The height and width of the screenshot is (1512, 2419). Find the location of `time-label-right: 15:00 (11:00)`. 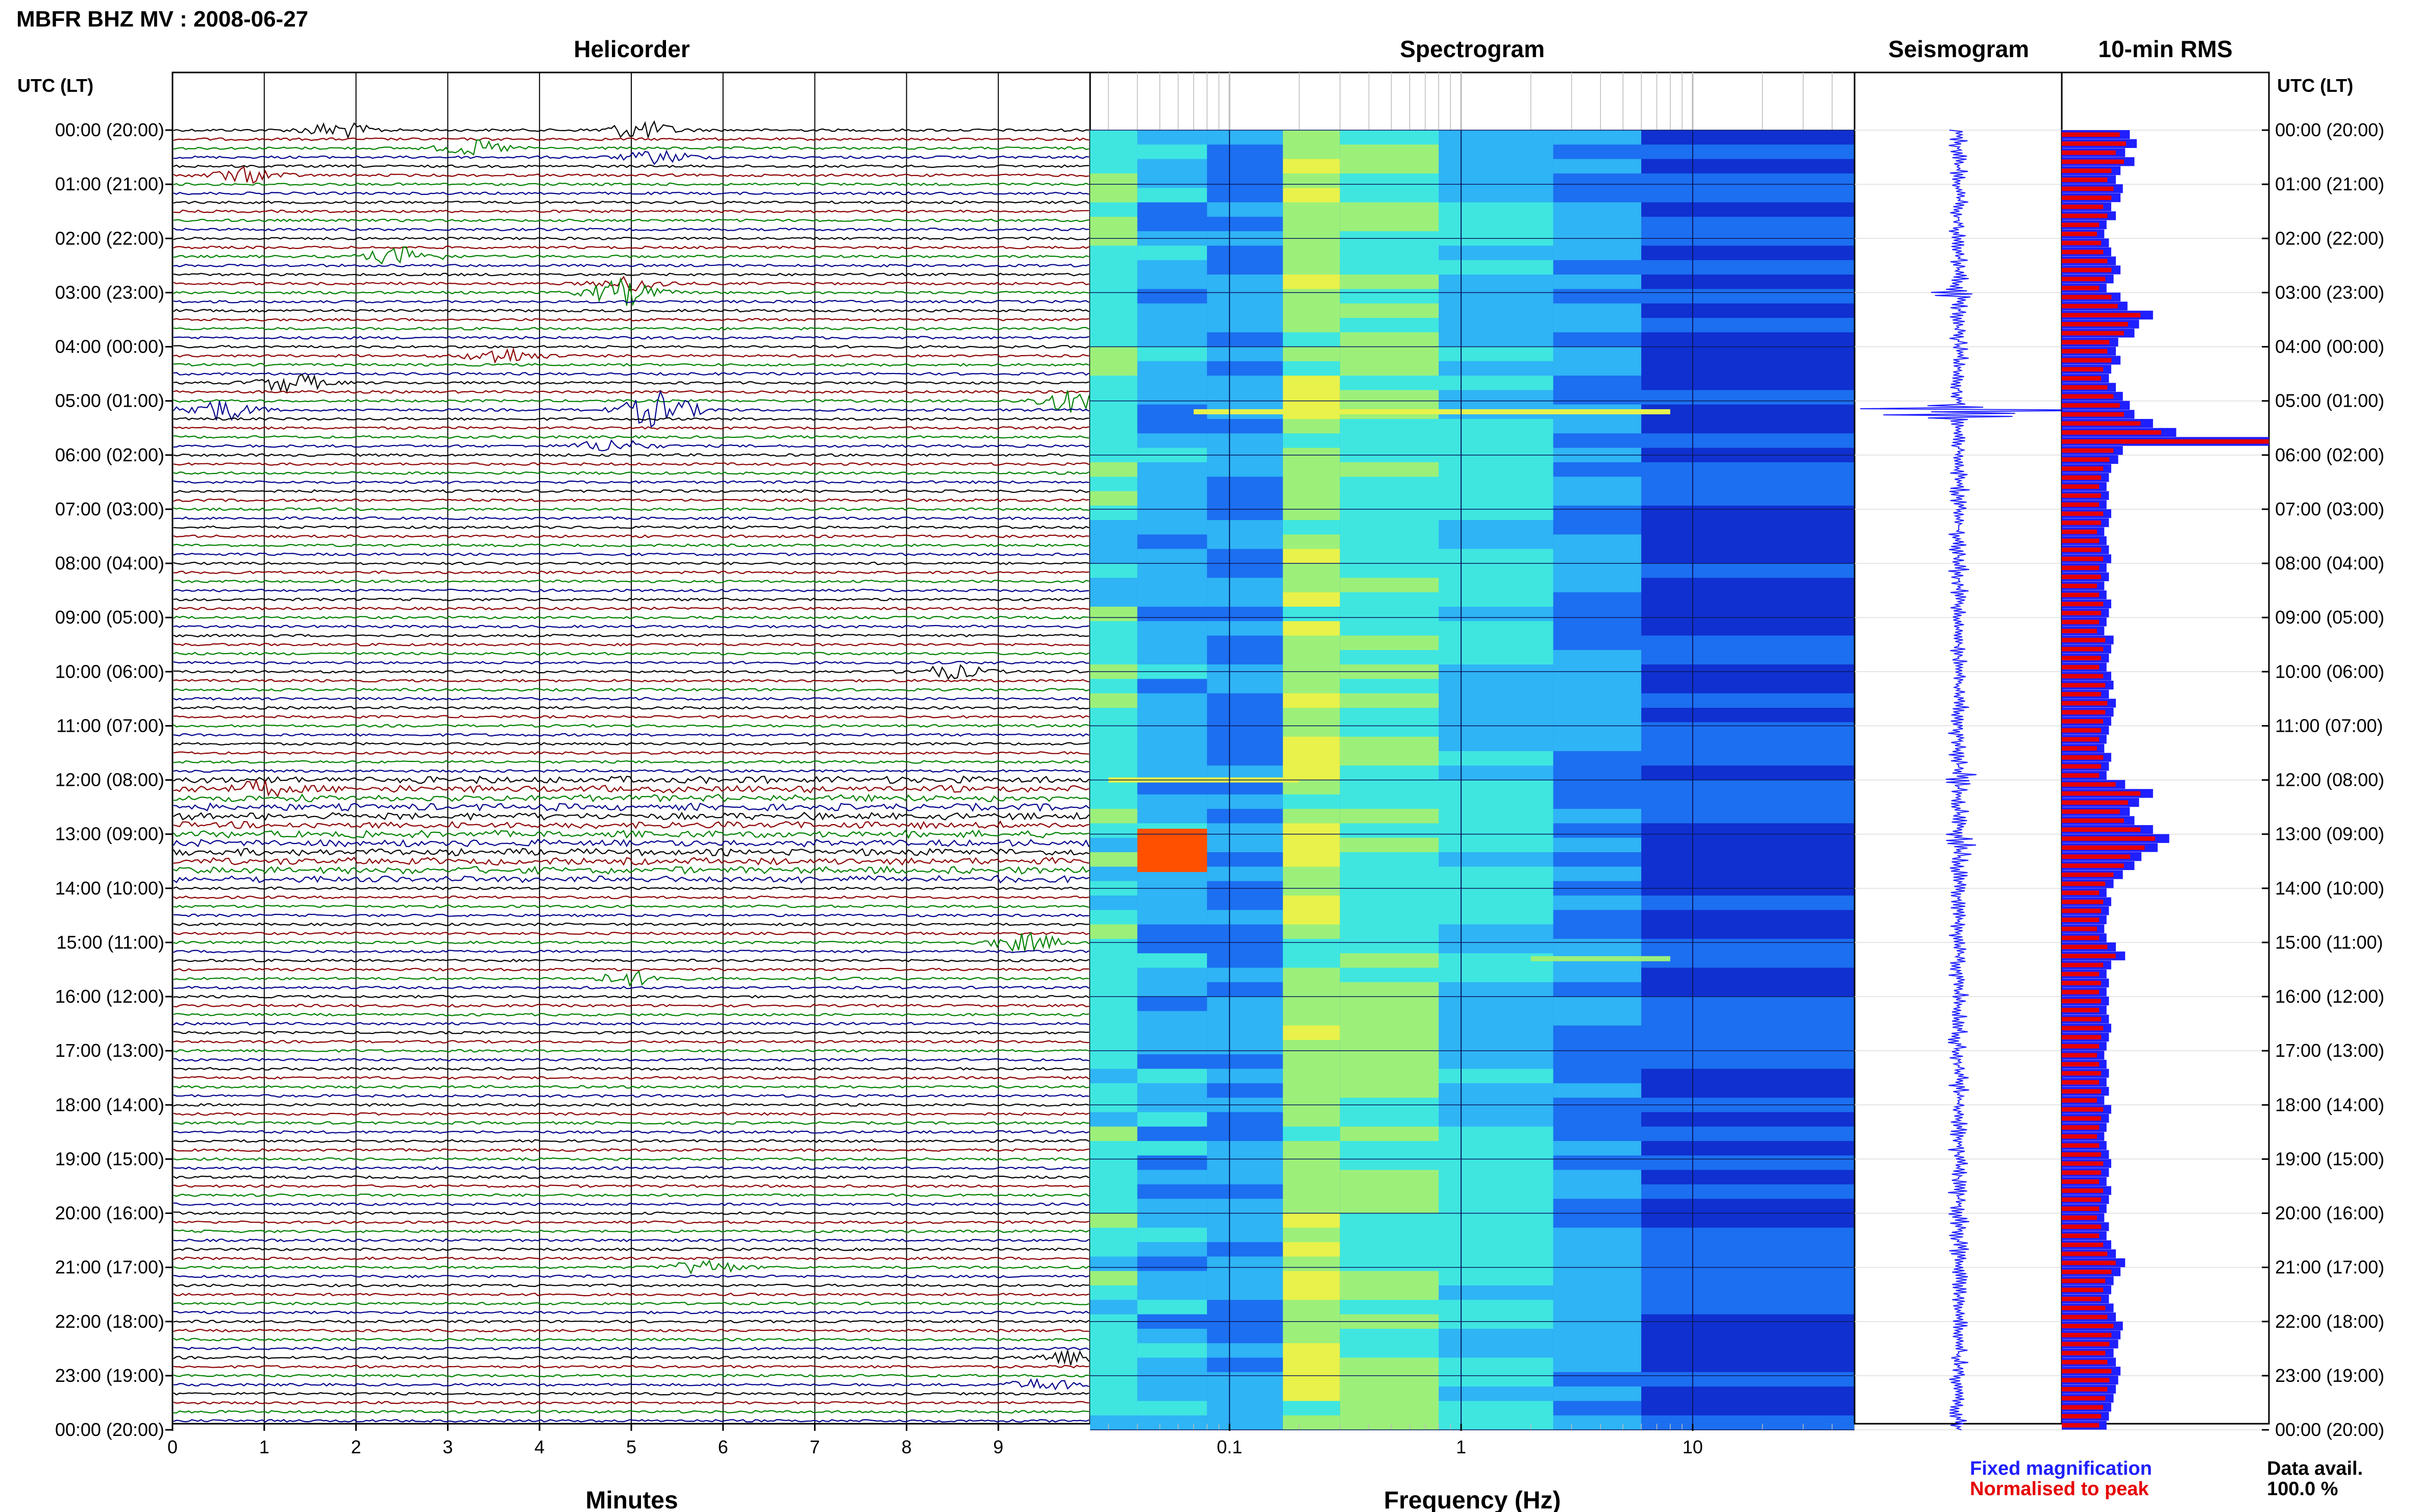

time-label-right: 15:00 (11:00) is located at coordinates (2329, 942).